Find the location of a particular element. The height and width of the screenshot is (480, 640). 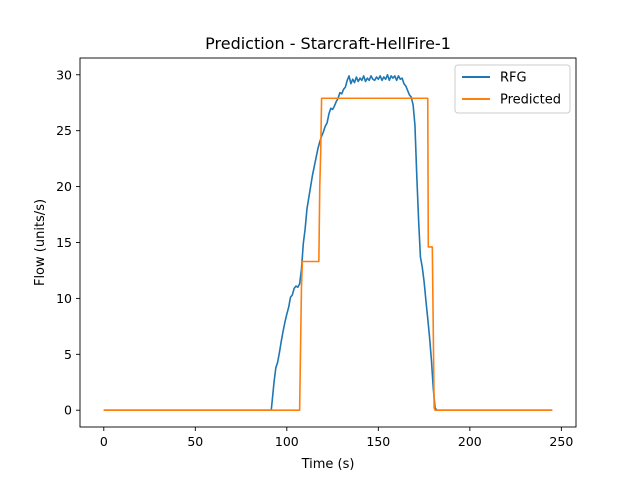

x-axis: 0 50 100 150 200 250 is located at coordinates (336, 438).